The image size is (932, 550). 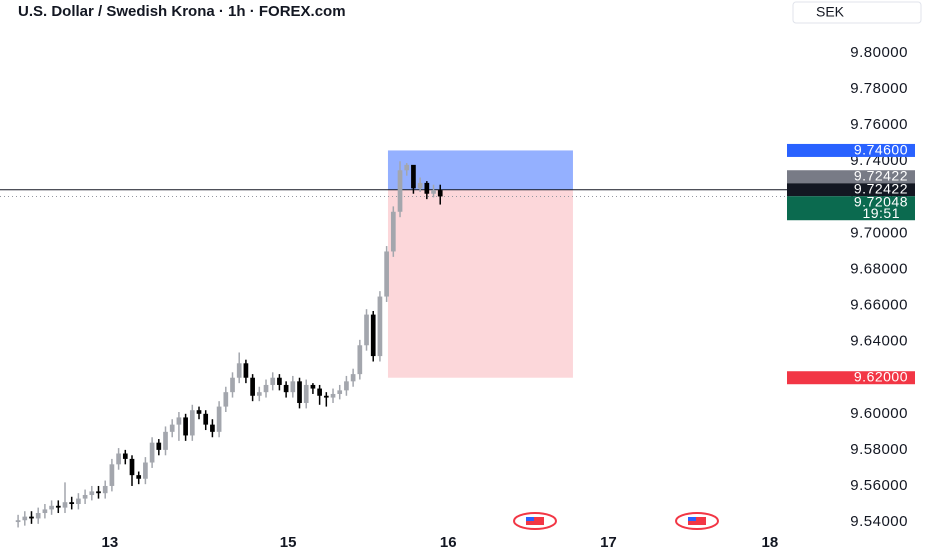 What do you see at coordinates (110, 542) in the screenshot?
I see `x-tick-label: 13` at bounding box center [110, 542].